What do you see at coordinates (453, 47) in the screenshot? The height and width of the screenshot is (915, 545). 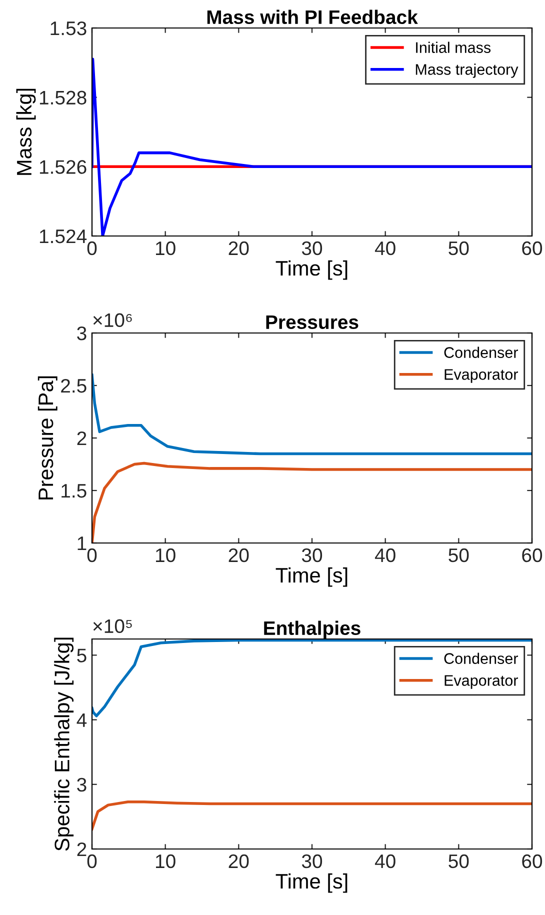 I see `legend-label: Initial mass` at bounding box center [453, 47].